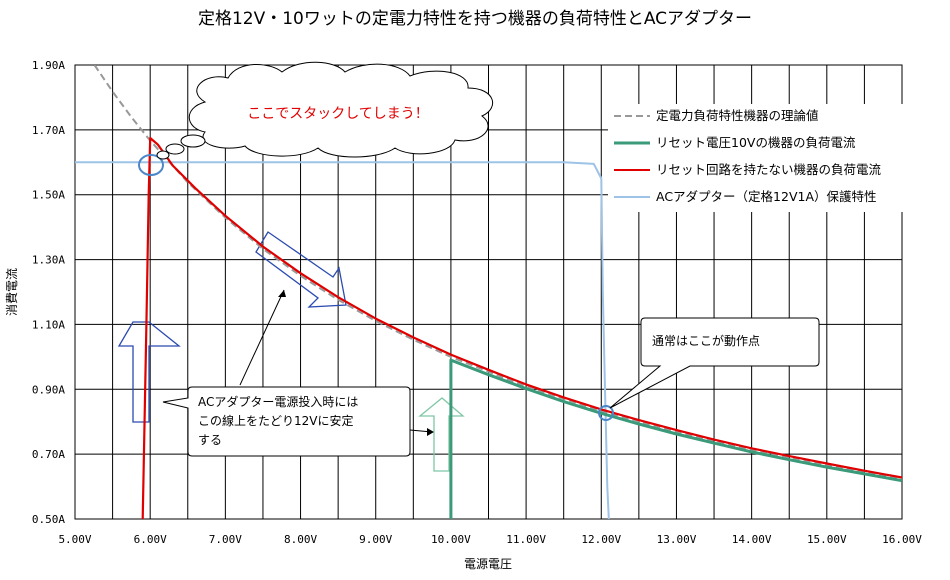  I want to click on y-tick-label: 1.50A, so click(48, 195).